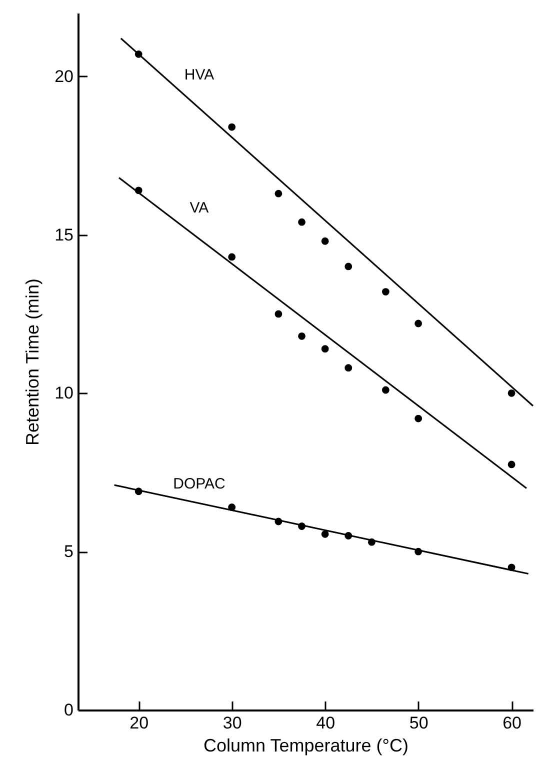  What do you see at coordinates (199, 483) in the screenshot?
I see `series-label: DOPAC` at bounding box center [199, 483].